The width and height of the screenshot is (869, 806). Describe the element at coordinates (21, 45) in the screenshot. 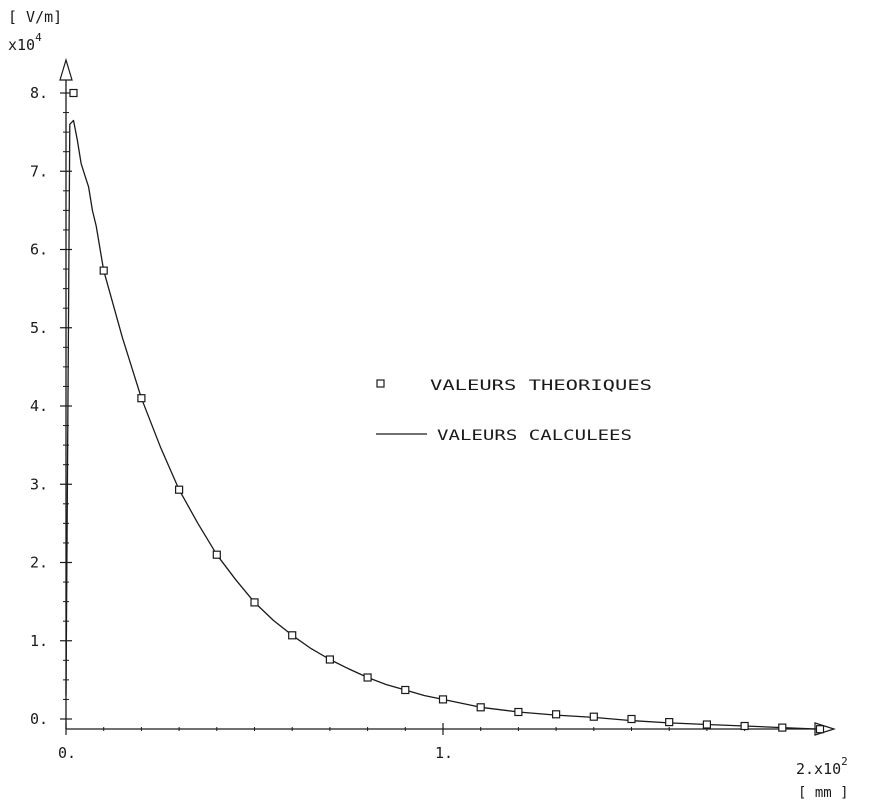

I see `y-multiplier-base: x10` at that location.